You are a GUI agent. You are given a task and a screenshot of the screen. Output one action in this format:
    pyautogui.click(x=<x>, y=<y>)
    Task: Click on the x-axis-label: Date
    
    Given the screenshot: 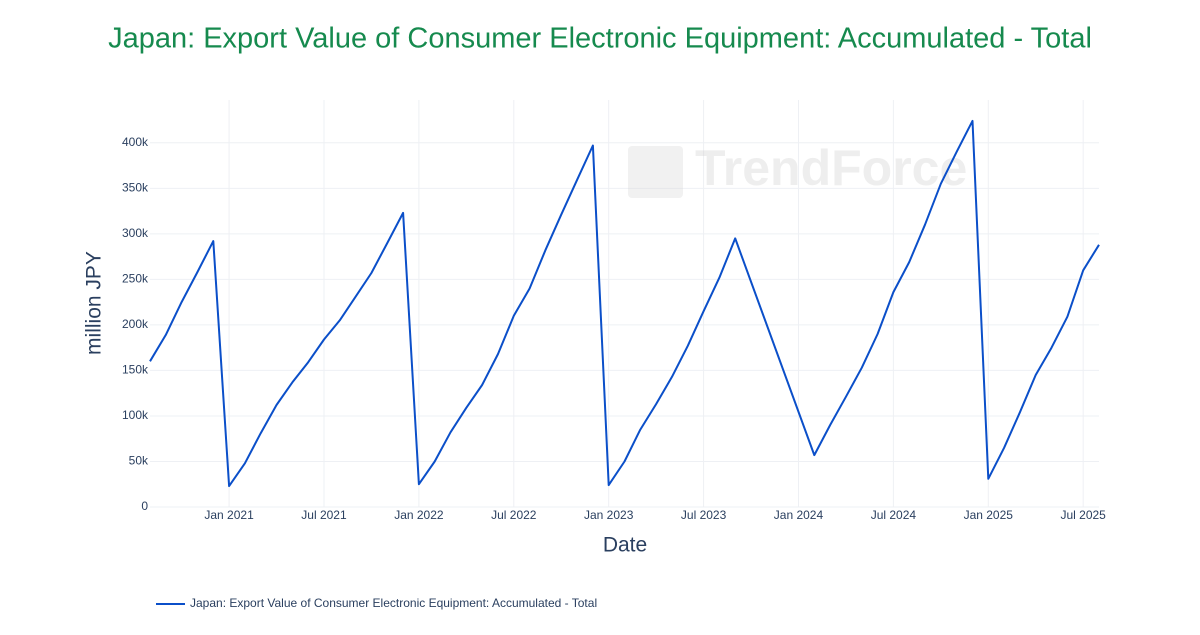 What is the action you would take?
    pyautogui.click(x=625, y=545)
    